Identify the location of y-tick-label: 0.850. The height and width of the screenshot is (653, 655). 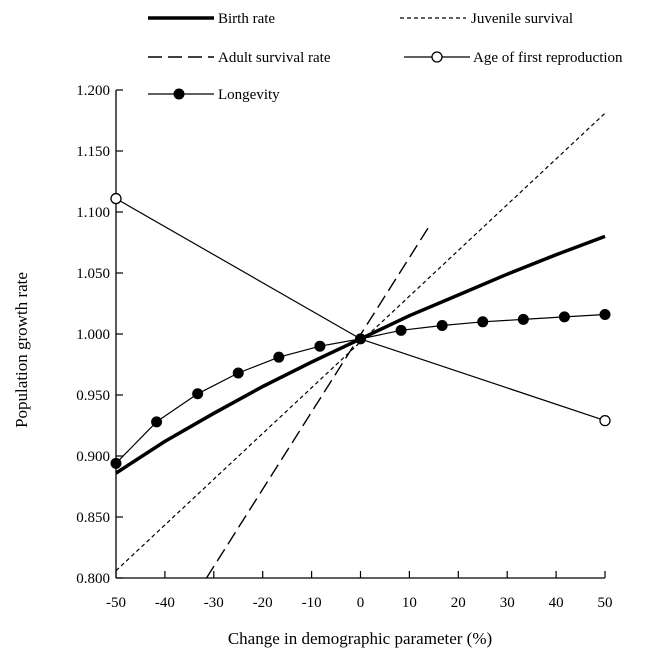
(93, 518).